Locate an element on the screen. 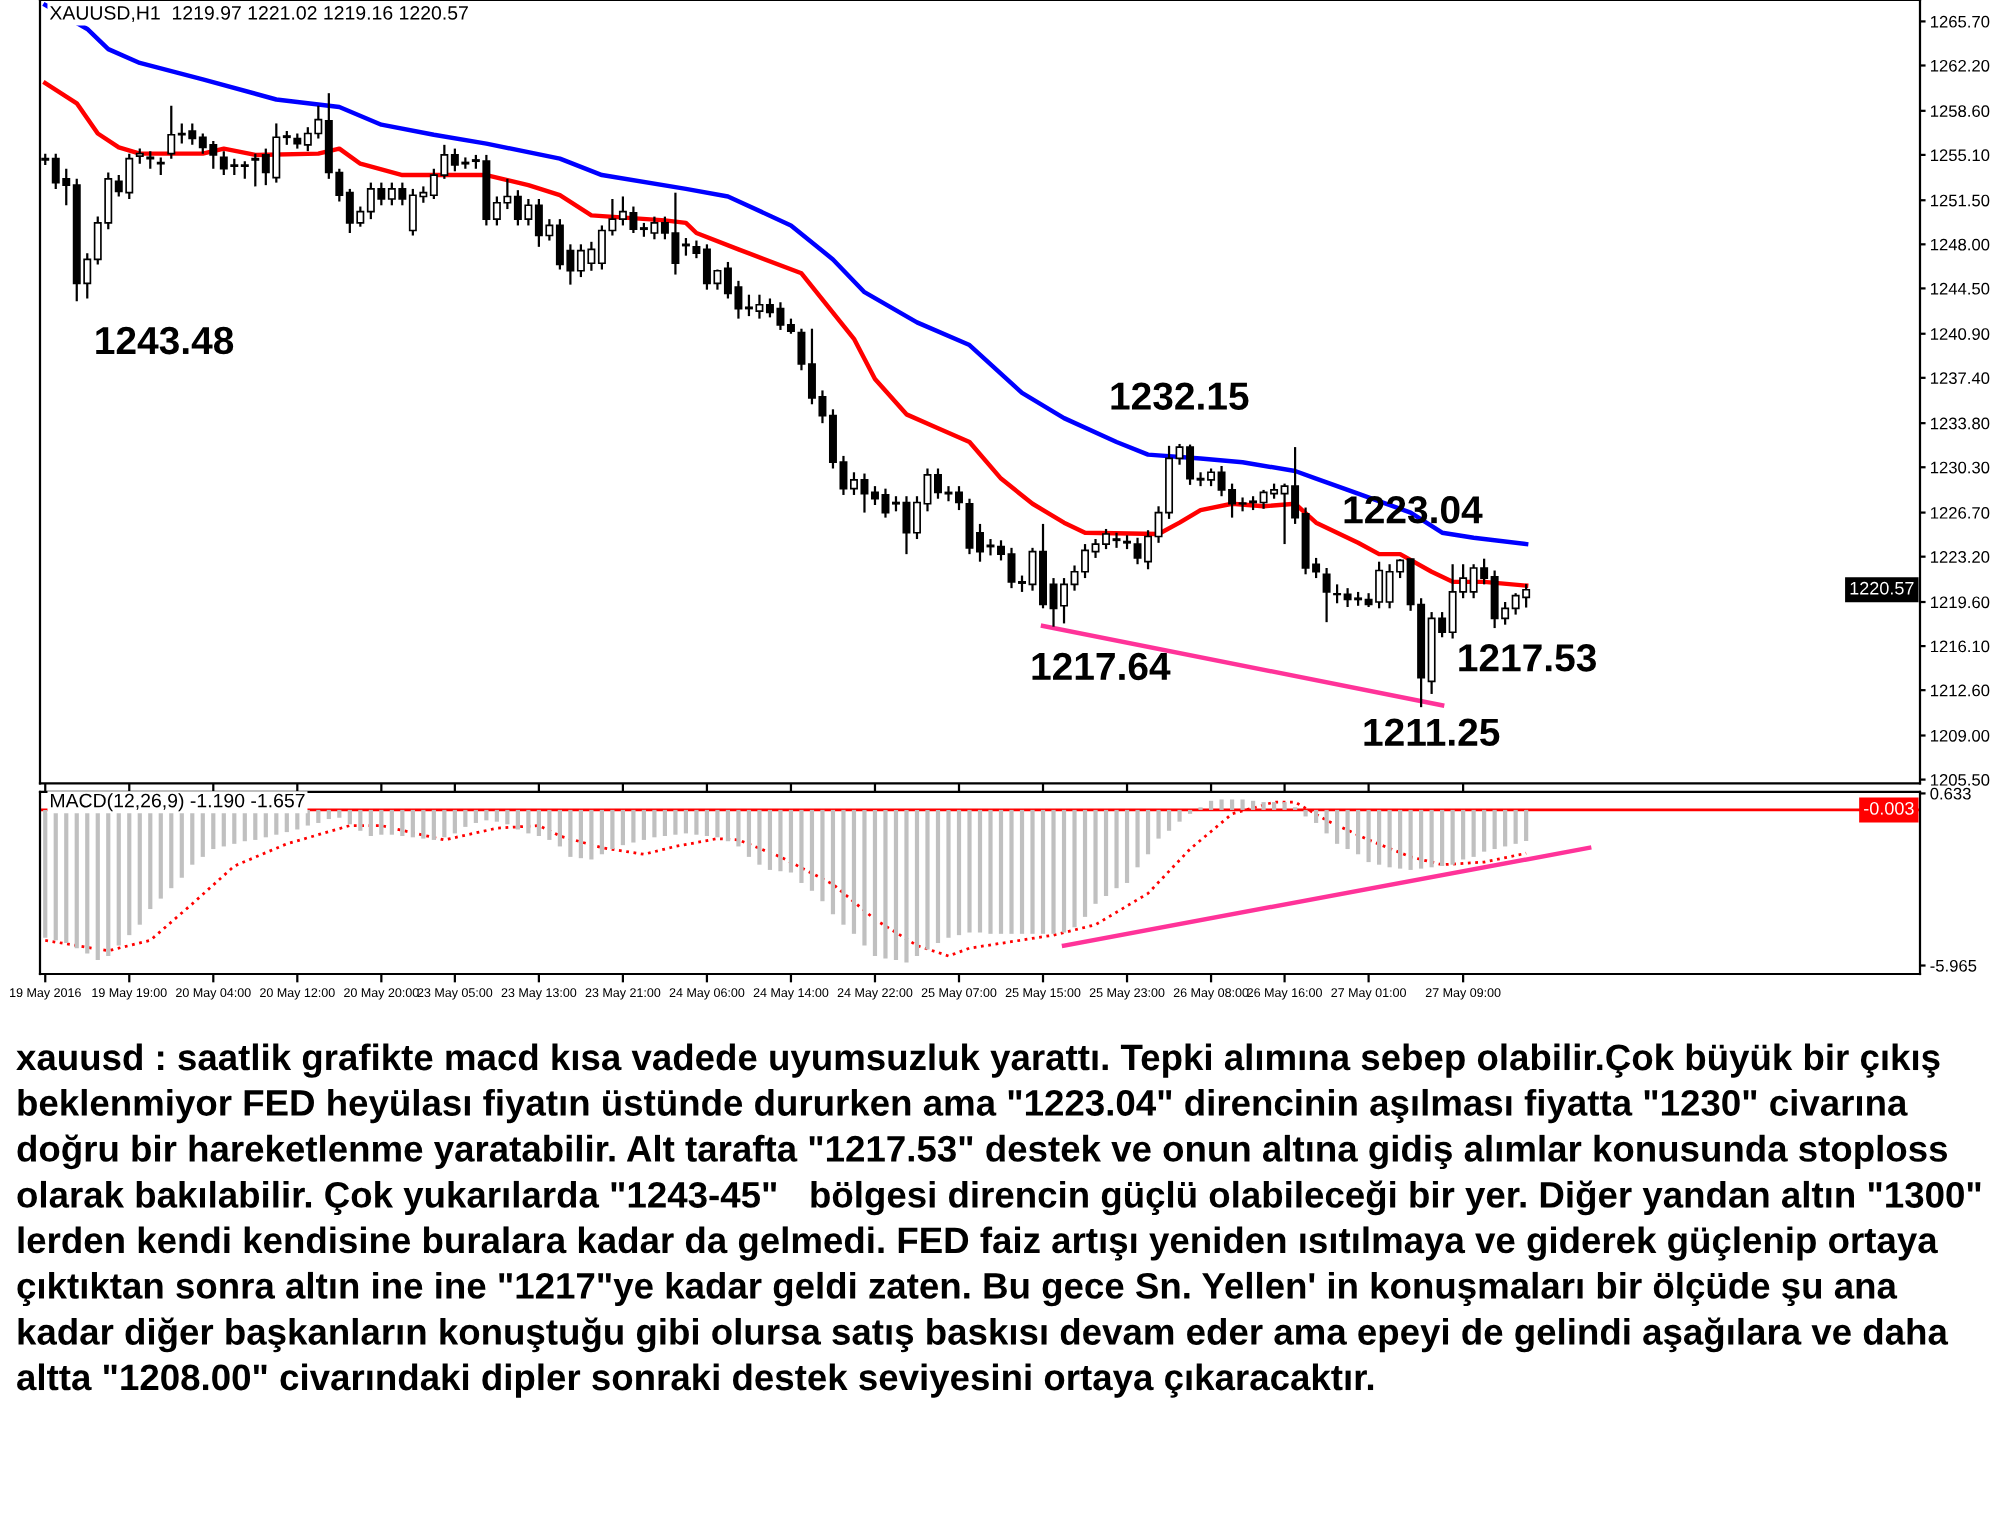 The image size is (2000, 1530). y-tick-label: 1209.00 is located at coordinates (1960, 735).